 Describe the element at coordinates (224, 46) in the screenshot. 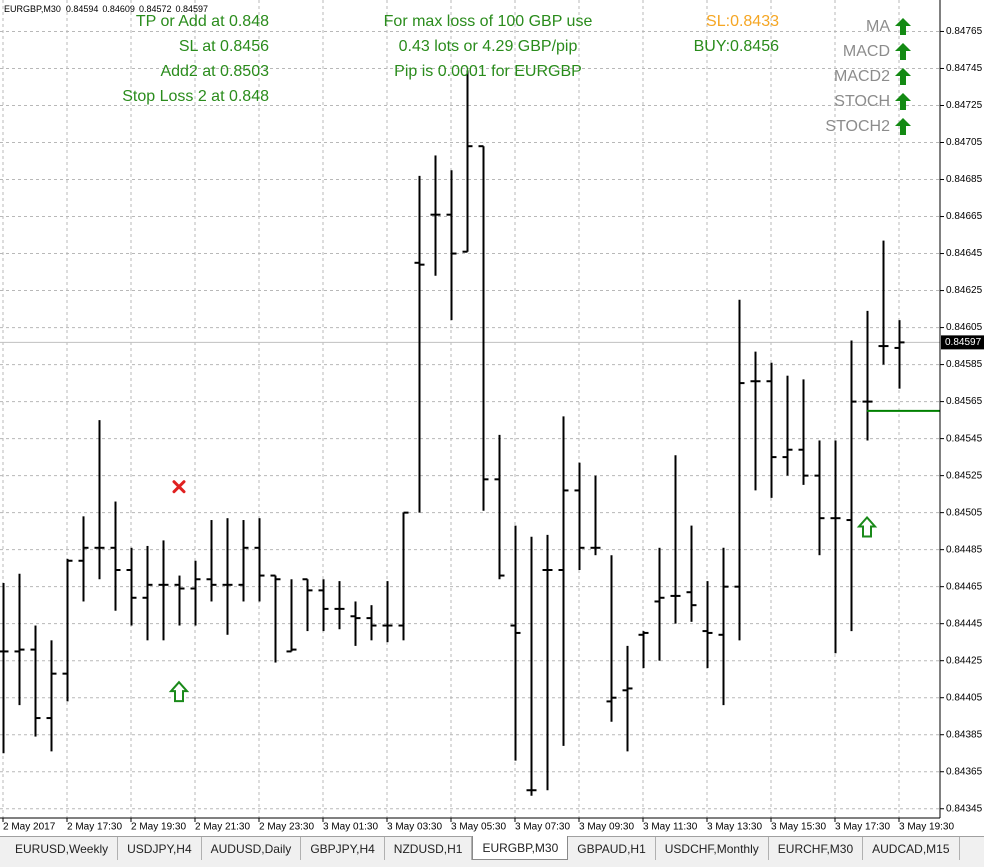

I see `trade-note: SL at 0.8456` at that location.